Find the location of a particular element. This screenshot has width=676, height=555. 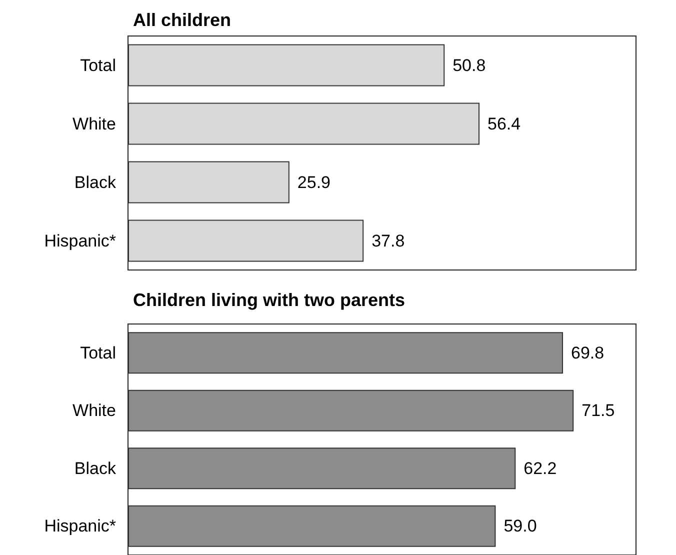

chart-title: Children living with two parents is located at coordinates (269, 300).